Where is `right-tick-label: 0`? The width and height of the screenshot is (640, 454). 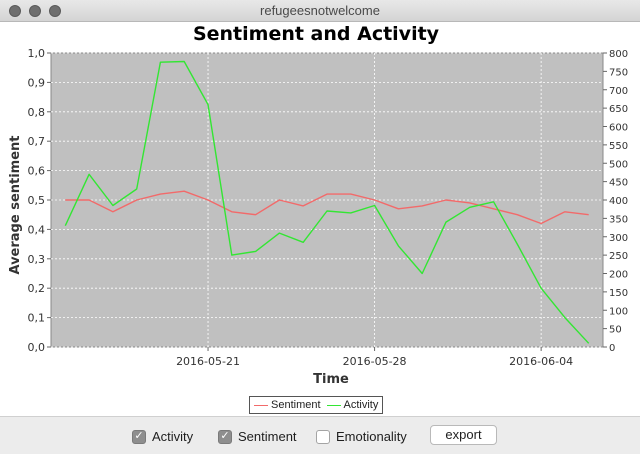 right-tick-label: 0 is located at coordinates (612, 348).